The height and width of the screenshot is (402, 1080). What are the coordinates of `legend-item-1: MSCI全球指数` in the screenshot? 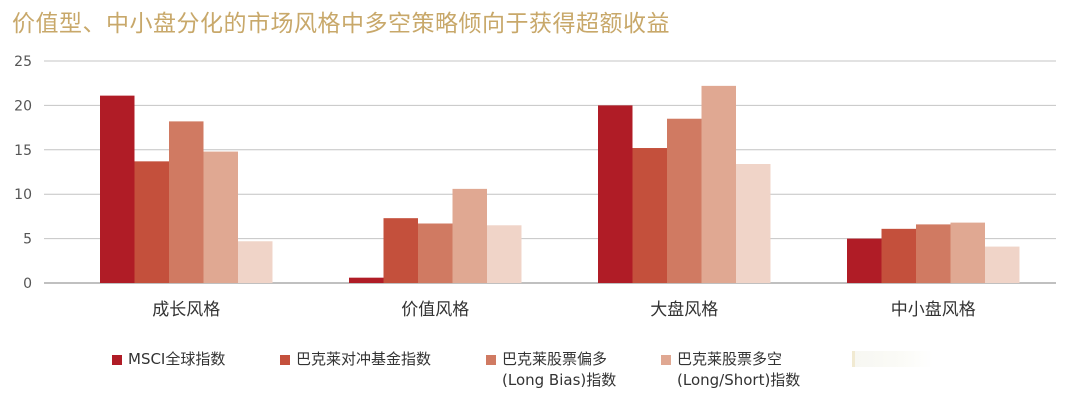 It's located at (168, 359).